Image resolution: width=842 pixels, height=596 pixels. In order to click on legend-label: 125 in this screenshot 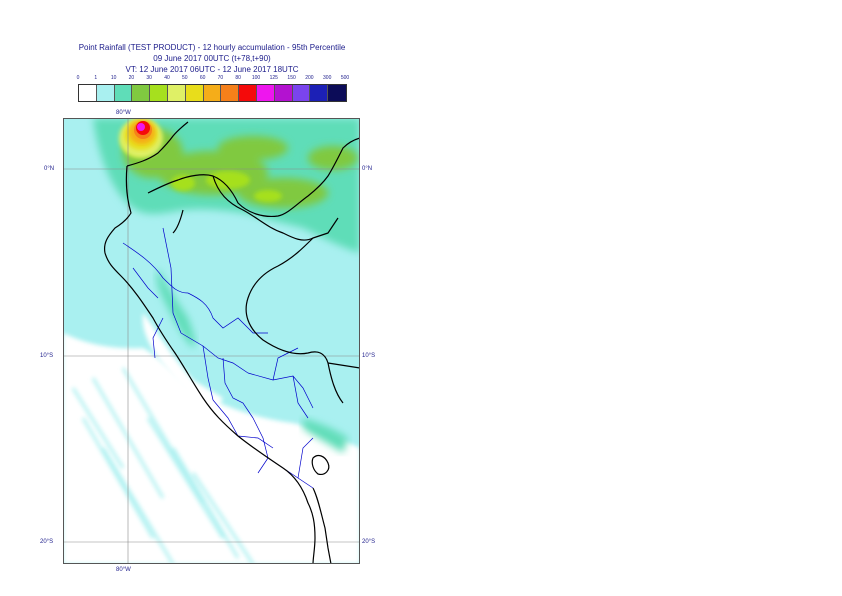, I will do `click(273, 78)`.